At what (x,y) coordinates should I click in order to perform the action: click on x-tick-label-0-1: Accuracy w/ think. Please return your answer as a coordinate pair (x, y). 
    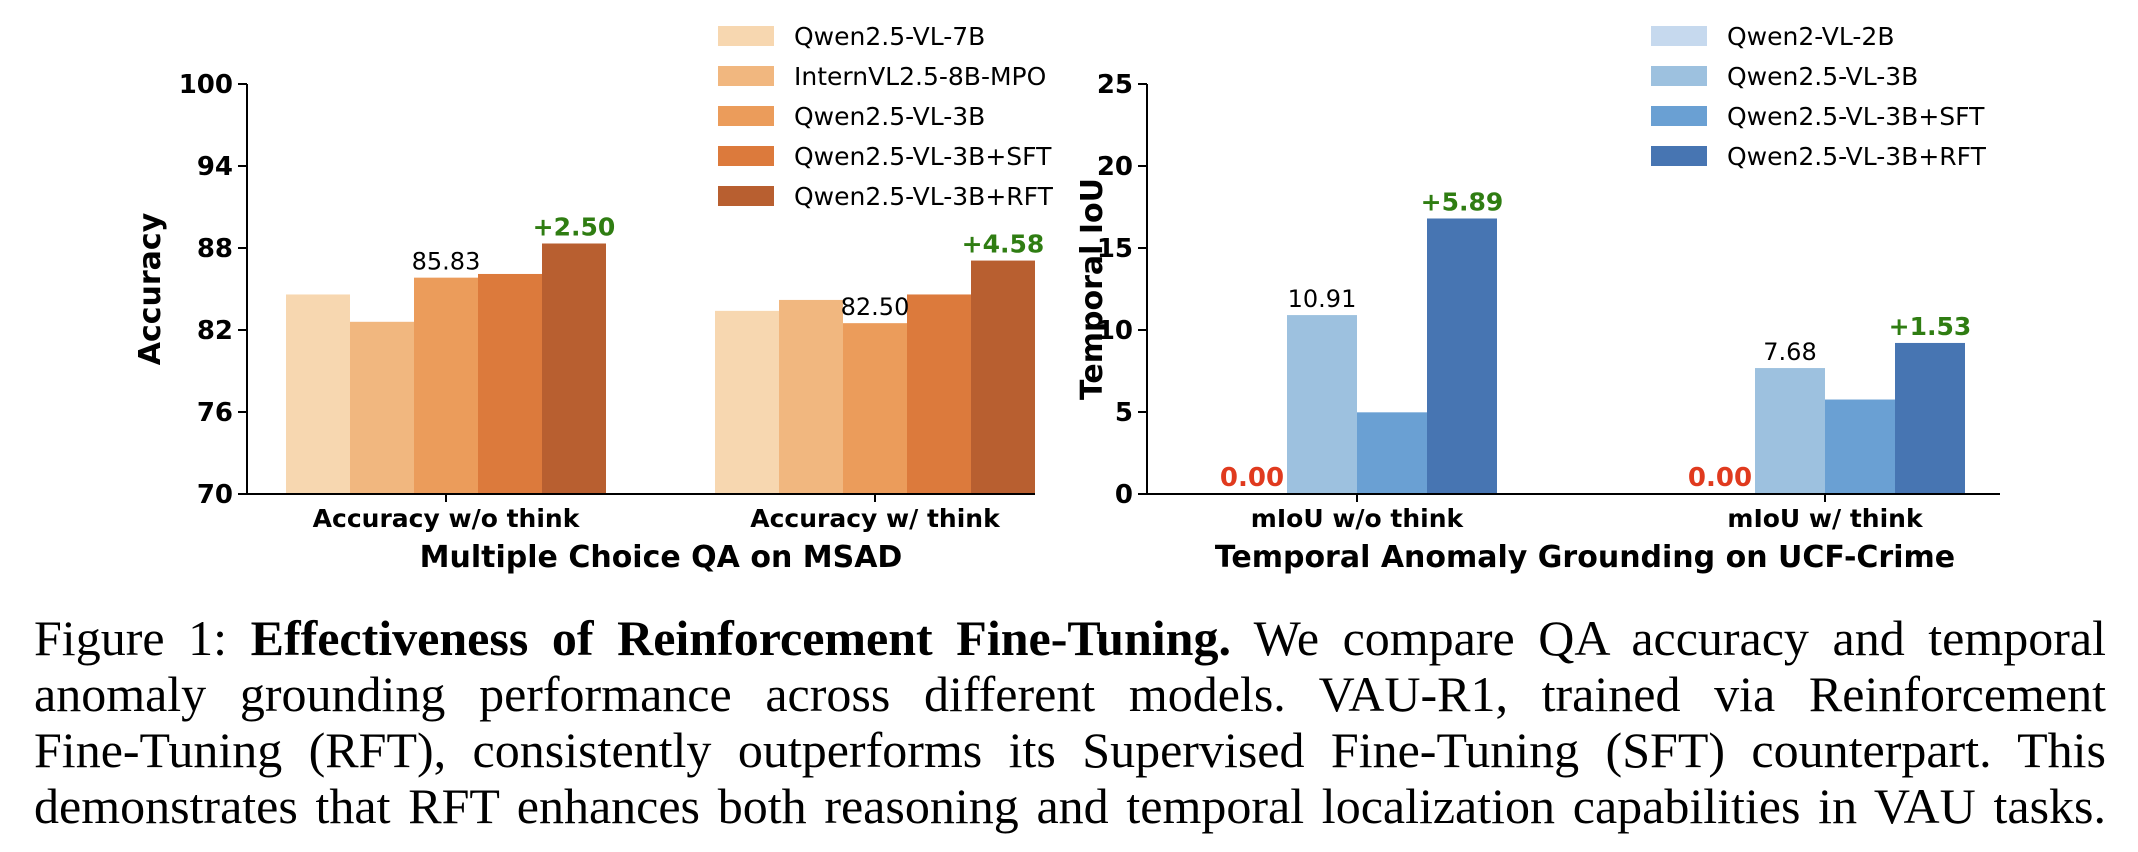
    Looking at the image, I should click on (875, 518).